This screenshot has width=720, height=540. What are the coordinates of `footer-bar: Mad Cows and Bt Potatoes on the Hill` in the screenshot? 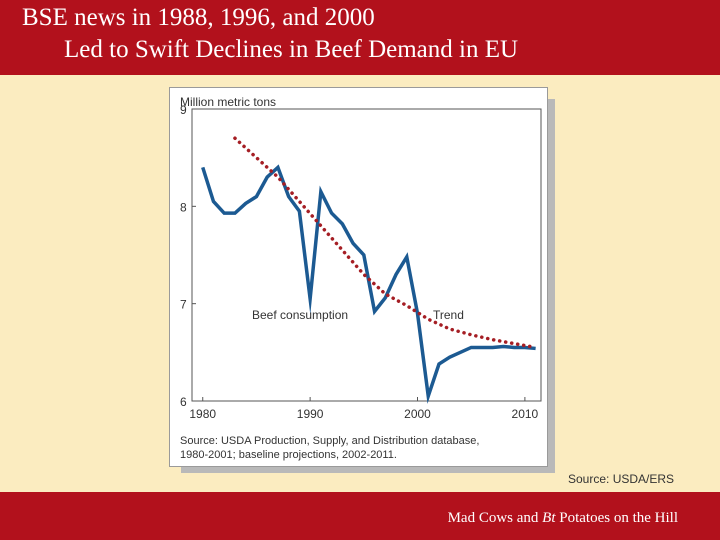 It's located at (360, 516).